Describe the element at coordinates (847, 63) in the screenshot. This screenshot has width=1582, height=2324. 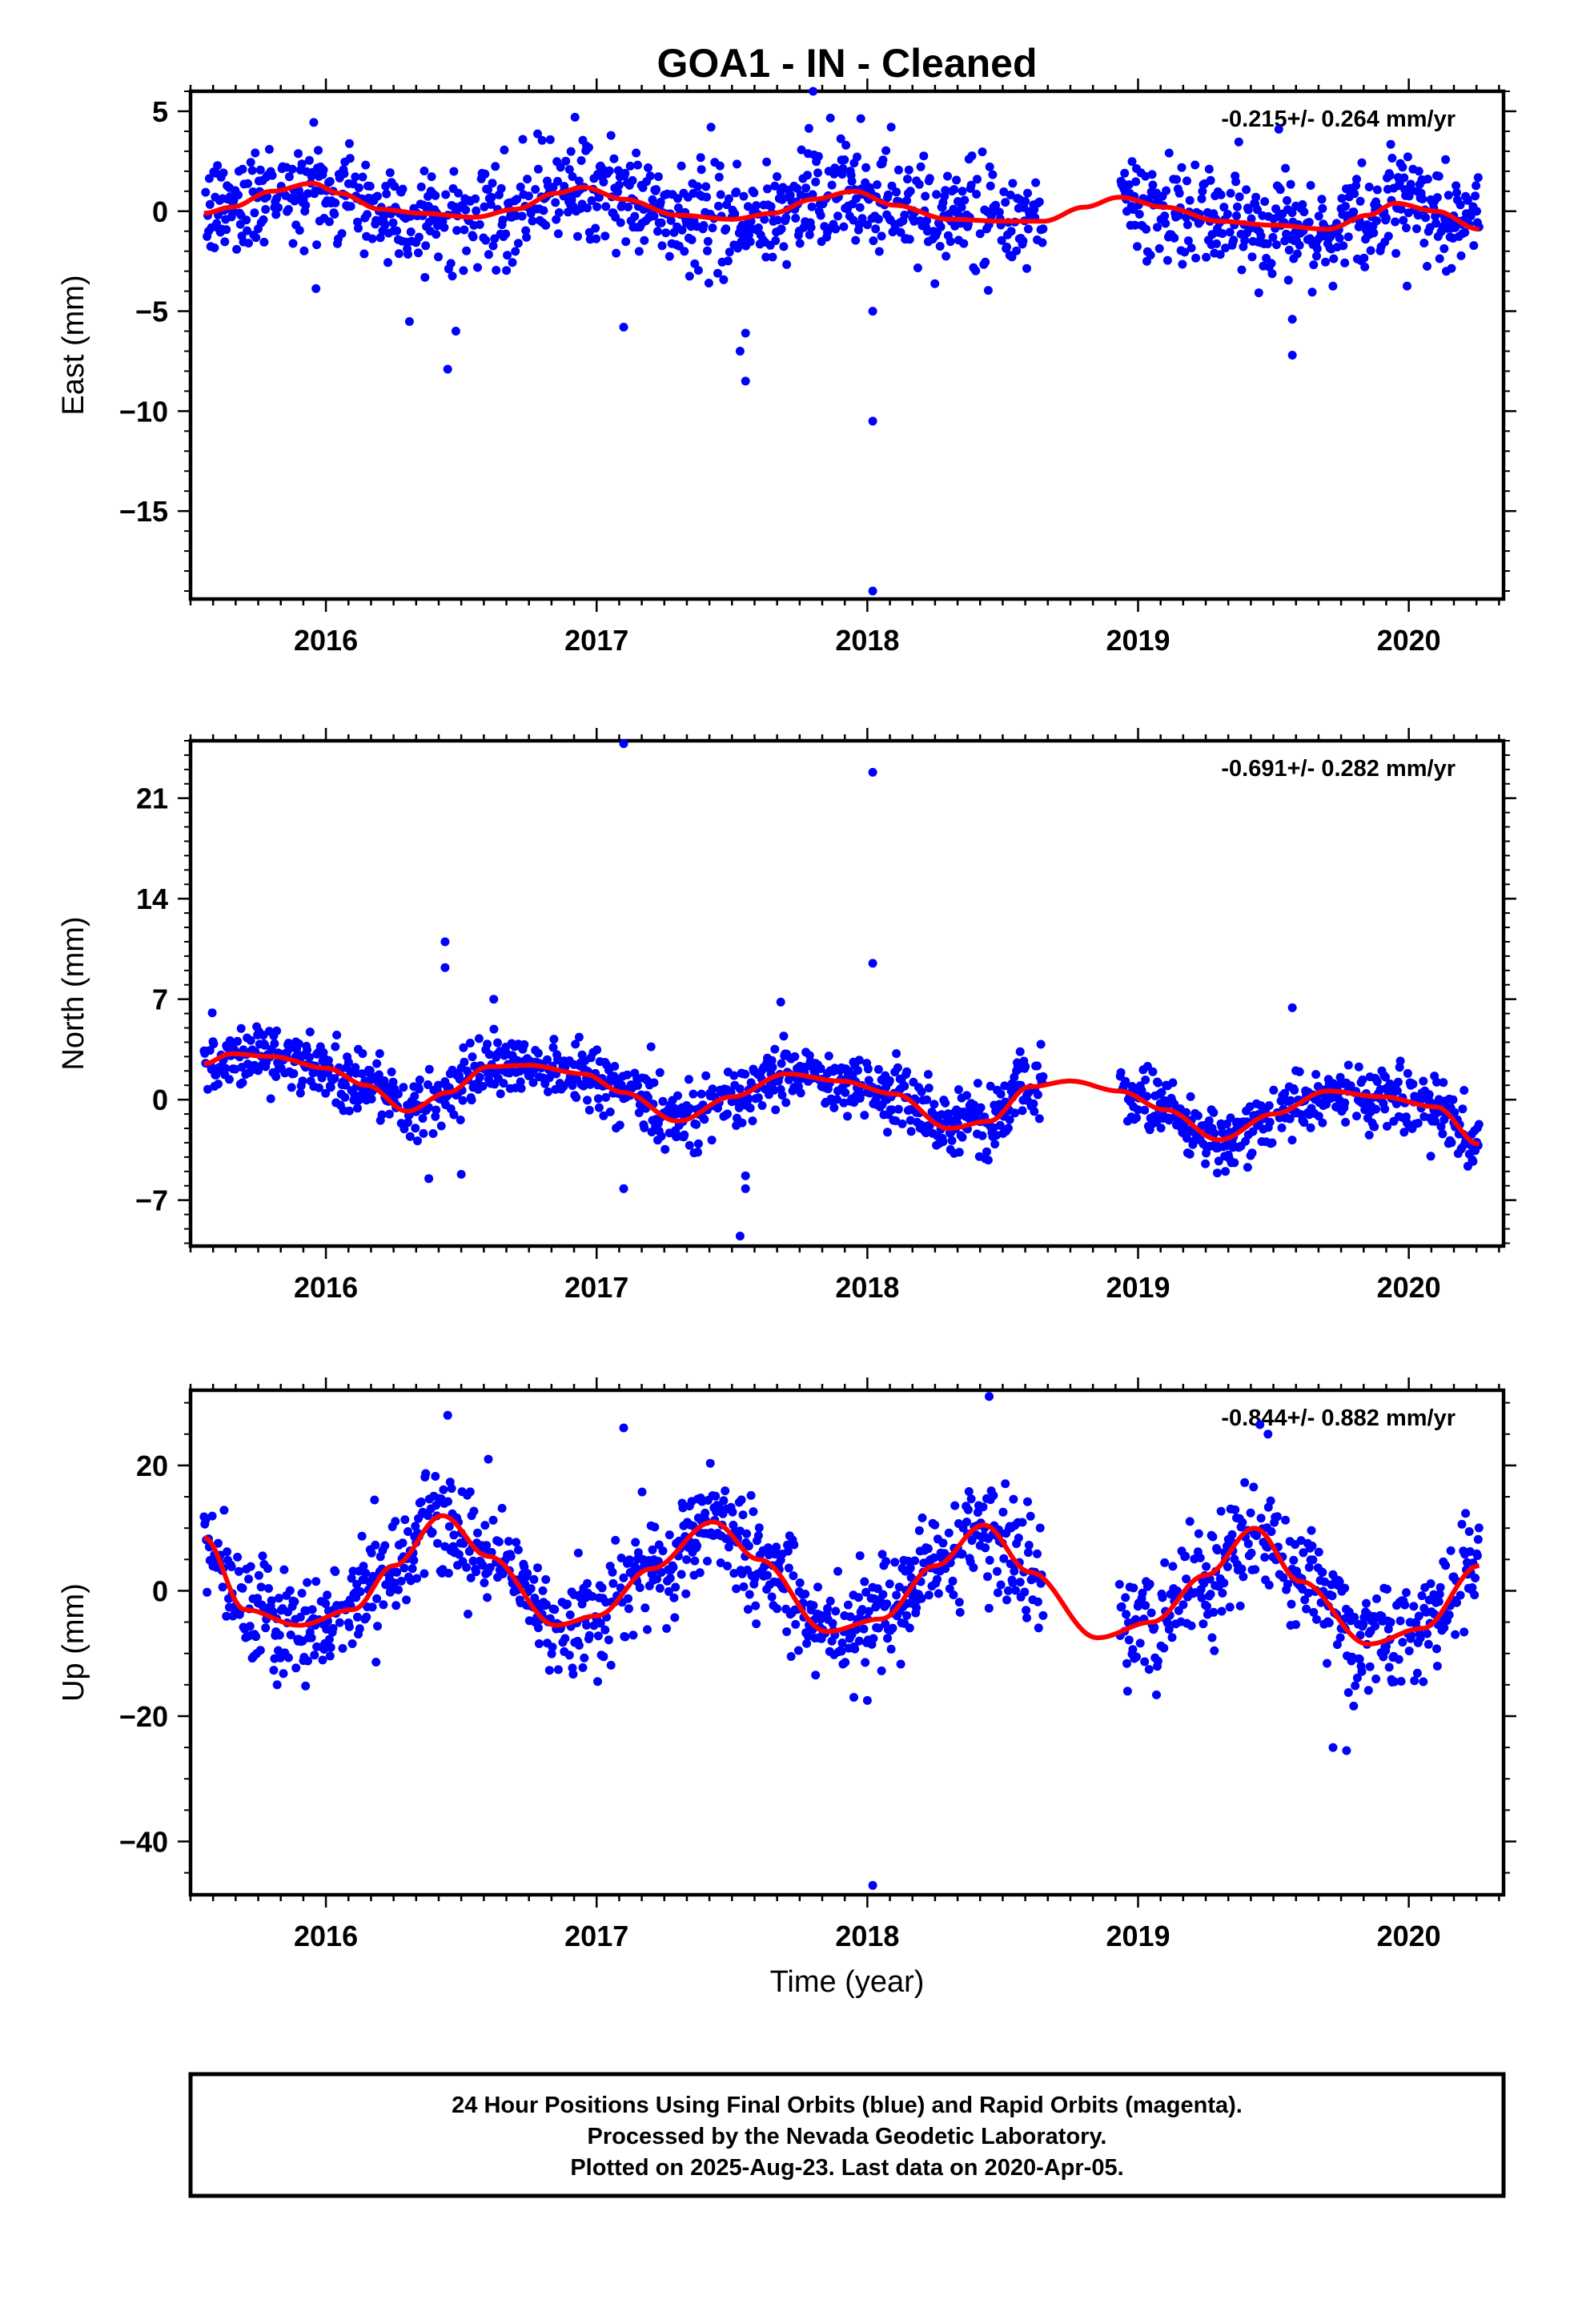
I see `figure-title: GOA1 - IN - Cleaned` at that location.